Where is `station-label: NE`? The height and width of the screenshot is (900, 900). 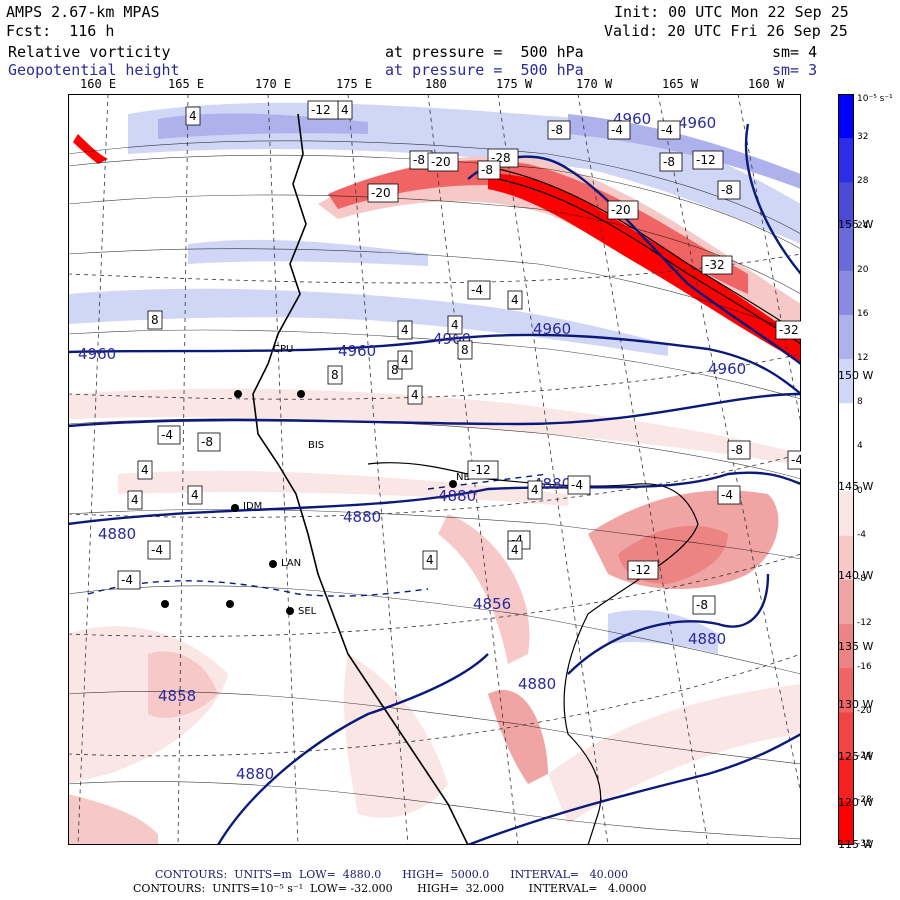 station-label: NE is located at coordinates (463, 477).